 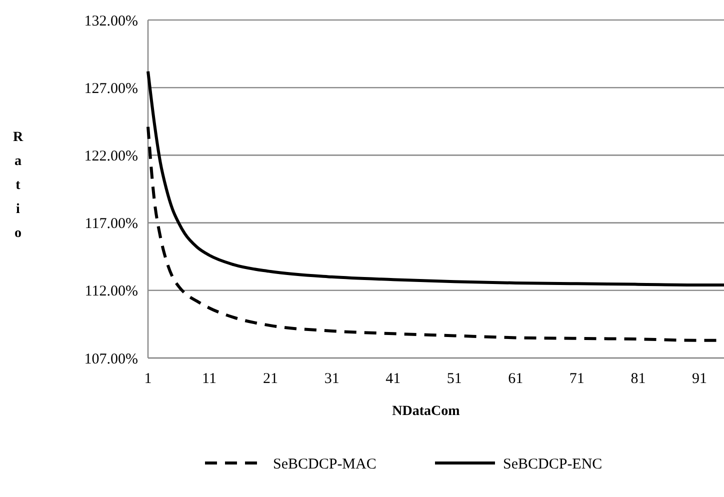 I want to click on x-tick-label: 21, so click(x=270, y=379).